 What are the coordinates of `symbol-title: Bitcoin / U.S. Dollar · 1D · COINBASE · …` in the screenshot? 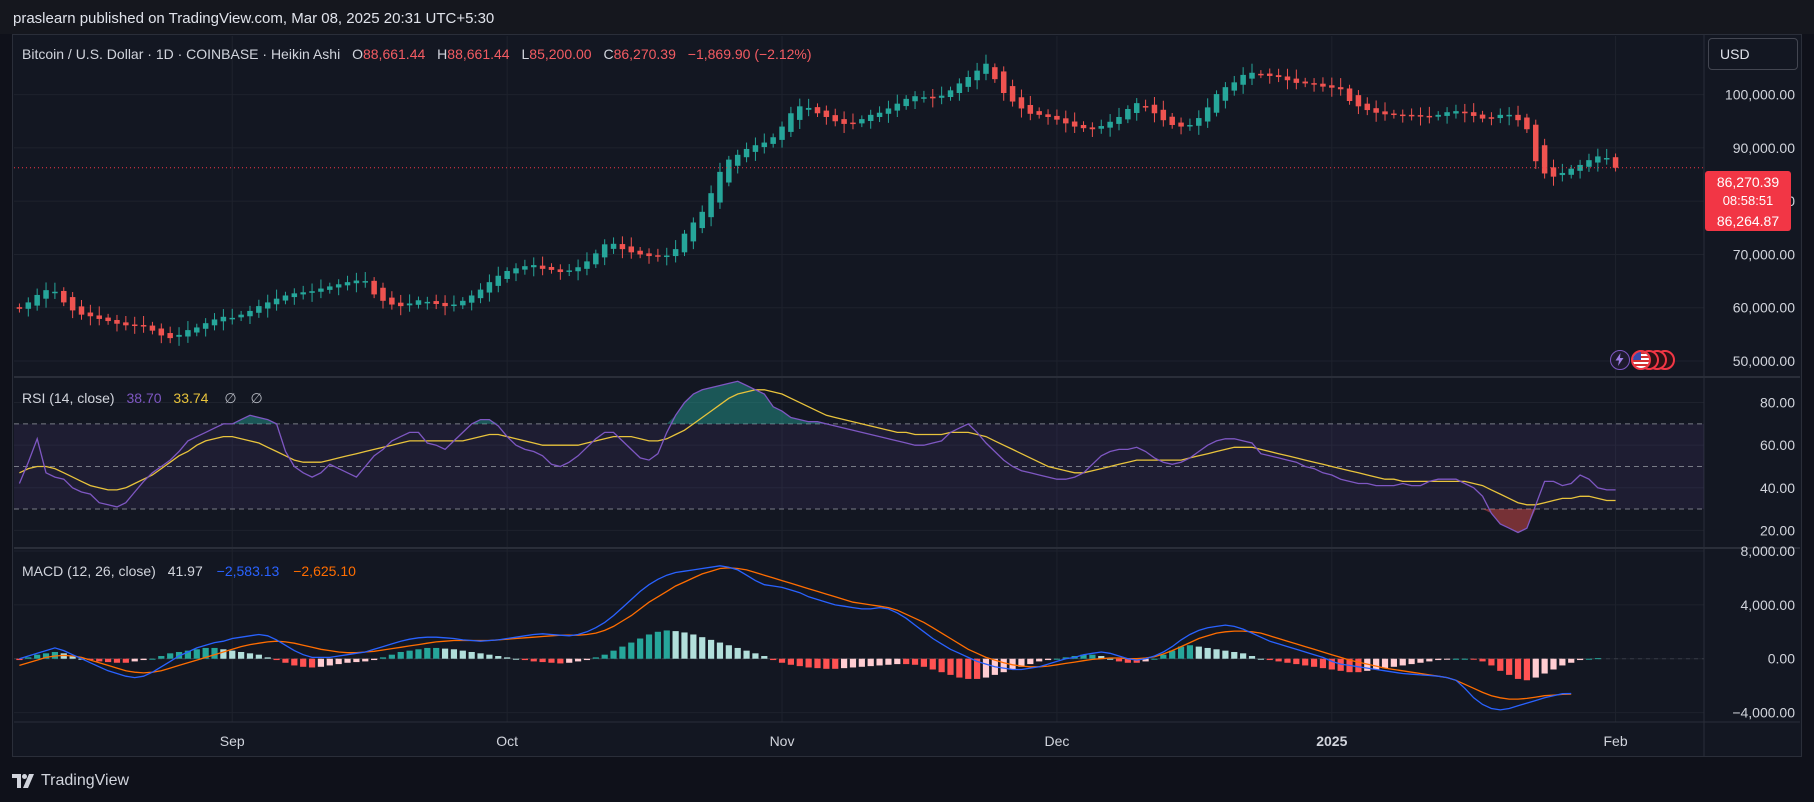 It's located at (181, 54).